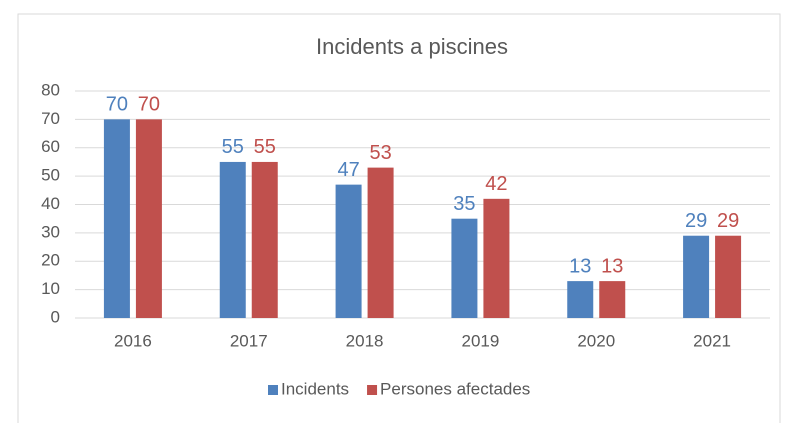 The height and width of the screenshot is (423, 798). Describe the element at coordinates (348, 170) in the screenshot. I see `data-label: 47` at that location.